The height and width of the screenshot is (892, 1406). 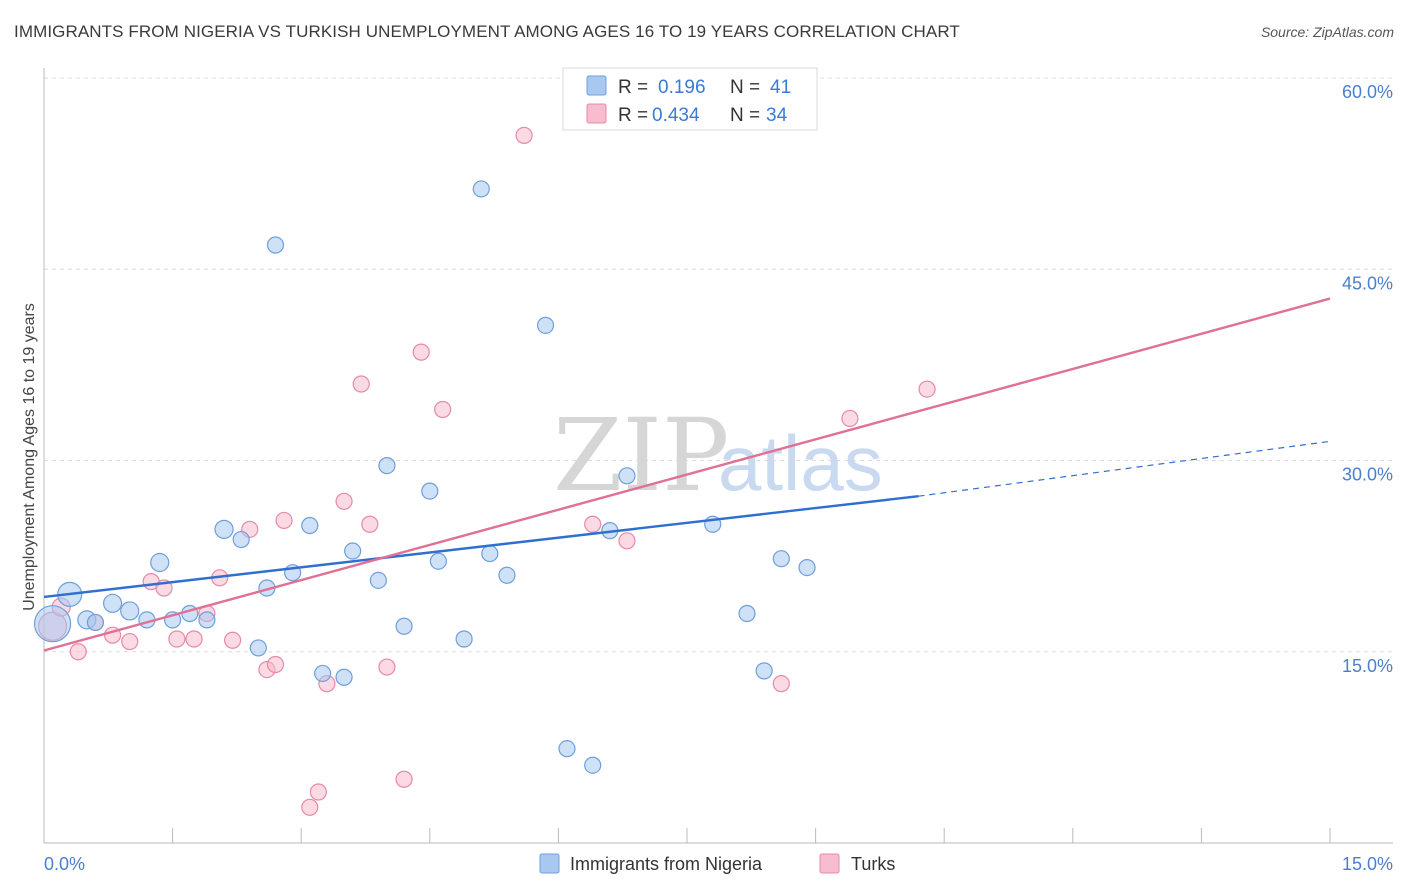 What do you see at coordinates (1367, 283) in the screenshot?
I see `y-tick-label-45: 45.0%` at bounding box center [1367, 283].